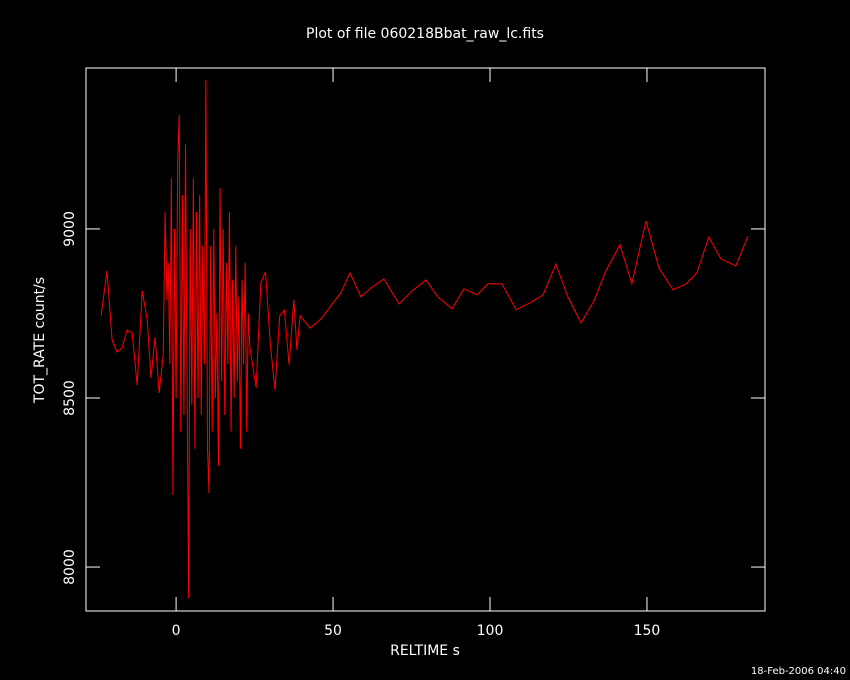 The height and width of the screenshot is (680, 850). What do you see at coordinates (333, 631) in the screenshot?
I see `x-tick-label: 50` at bounding box center [333, 631].